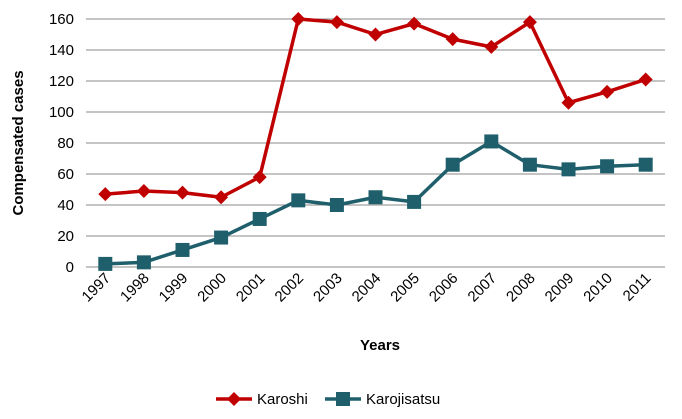 The width and height of the screenshot is (682, 419). What do you see at coordinates (483, 288) in the screenshot?
I see `x-tick-label: 2007` at bounding box center [483, 288].